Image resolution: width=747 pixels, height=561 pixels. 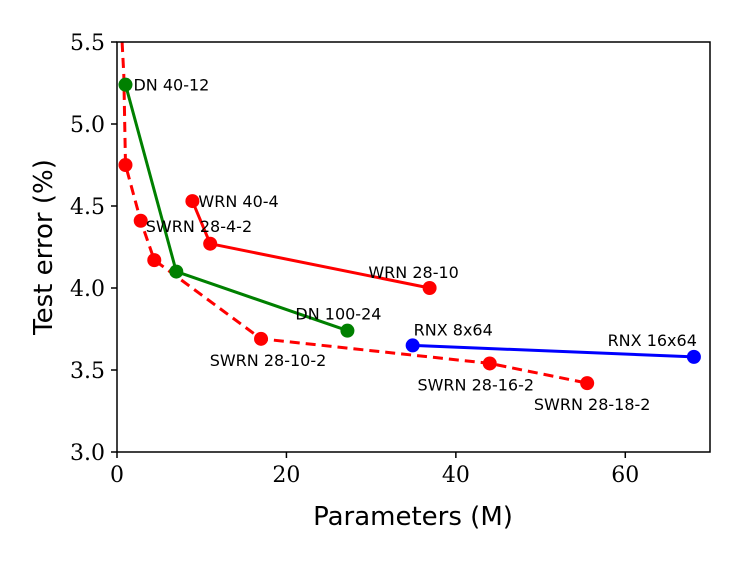 I want to click on y-tick-label: 4.0, so click(x=87, y=289).